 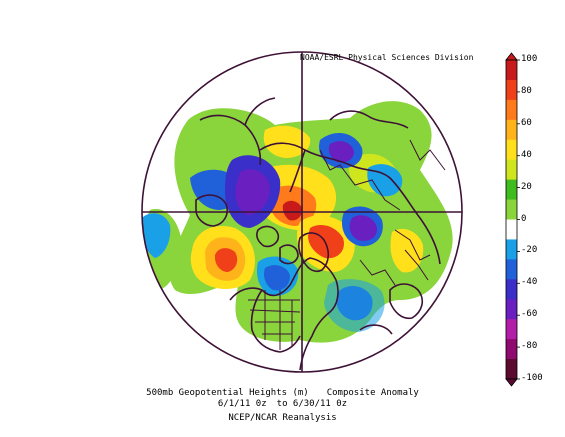 I want to click on colorbar-tick-label: 60, so click(x=526, y=122).